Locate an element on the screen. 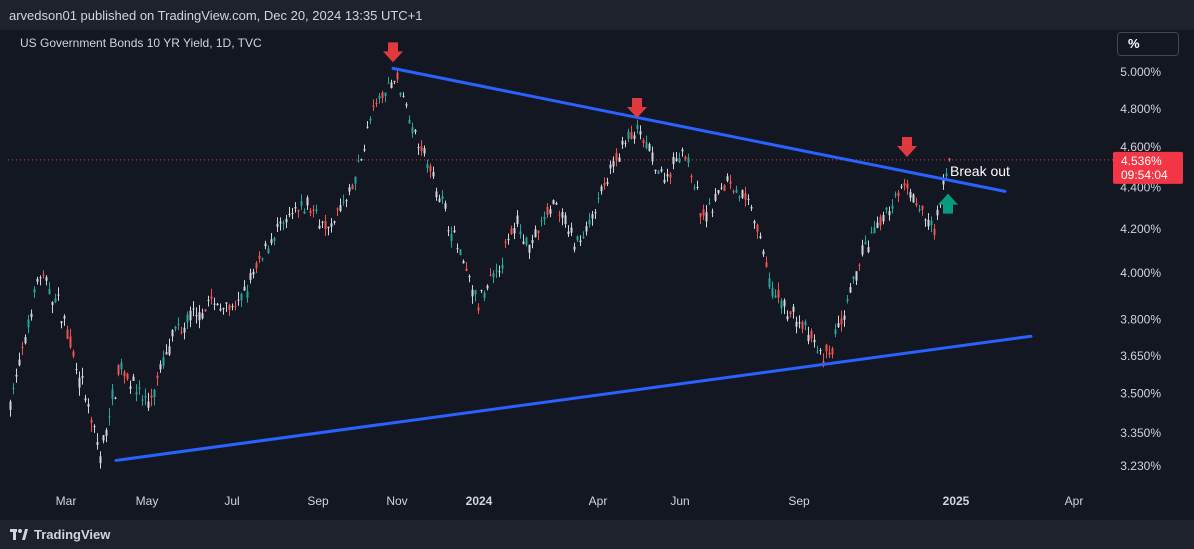  price-tick-label: 5.000% is located at coordinates (1140, 72).